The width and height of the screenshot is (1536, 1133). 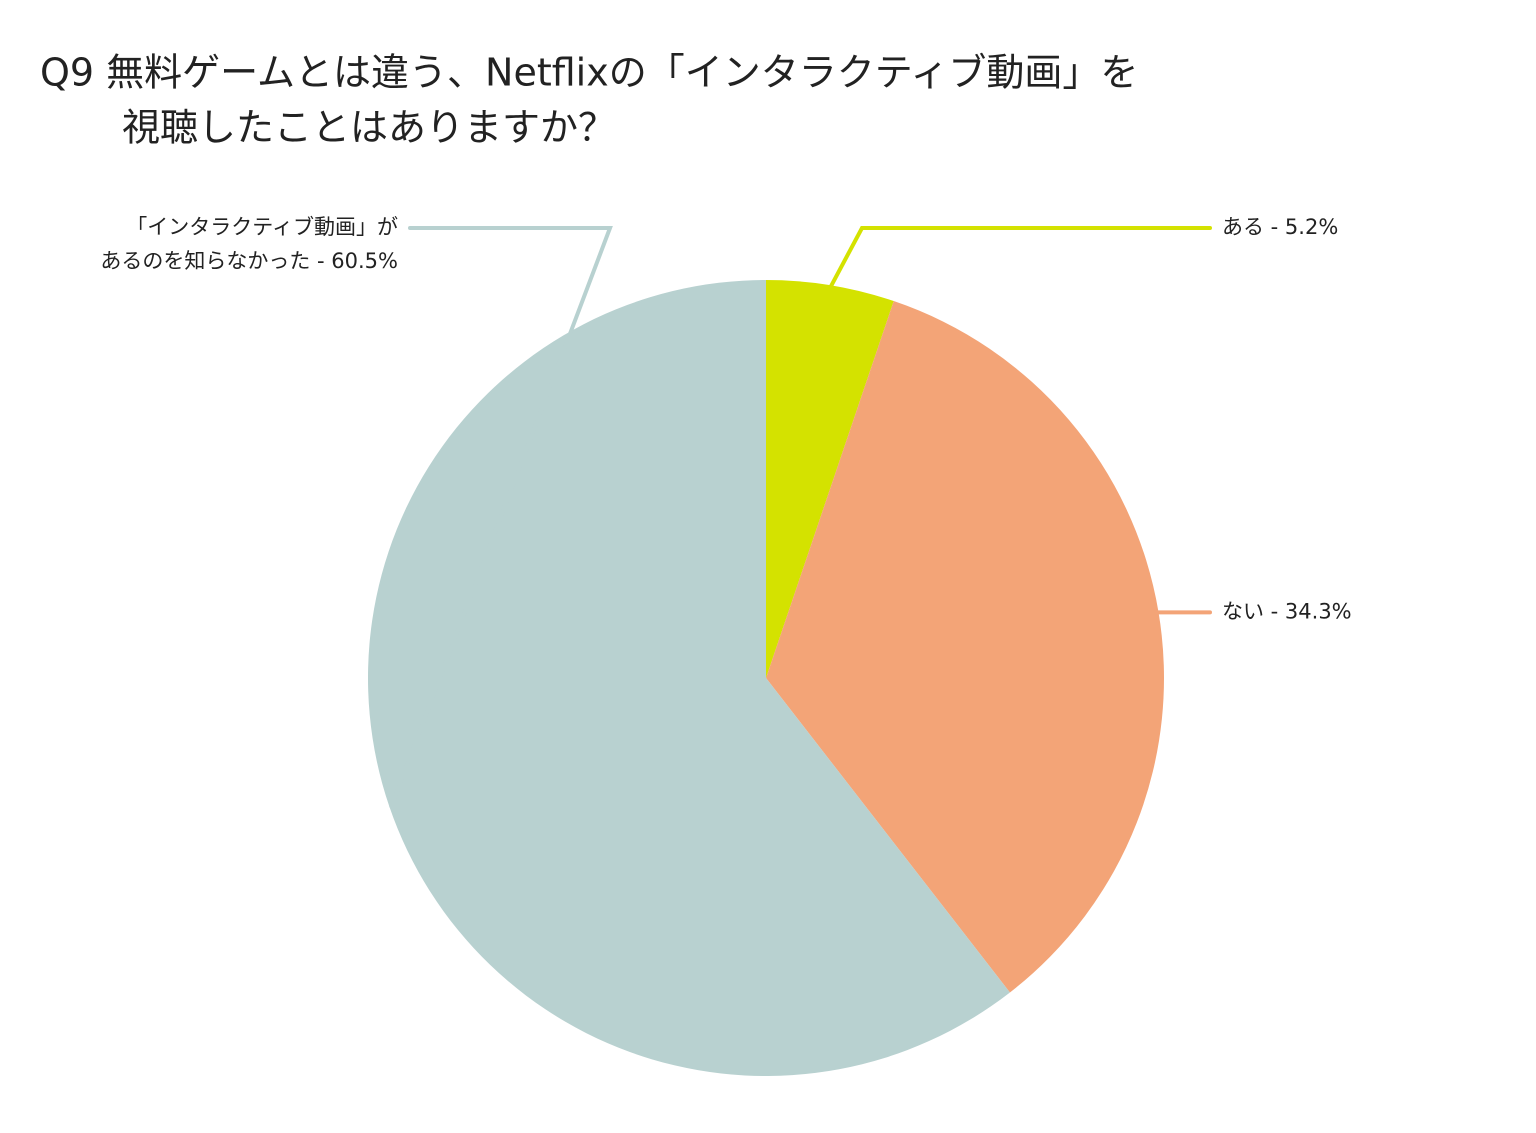 What do you see at coordinates (369, 128) in the screenshot?
I see `chart-title: 視聴したことはありますか？` at bounding box center [369, 128].